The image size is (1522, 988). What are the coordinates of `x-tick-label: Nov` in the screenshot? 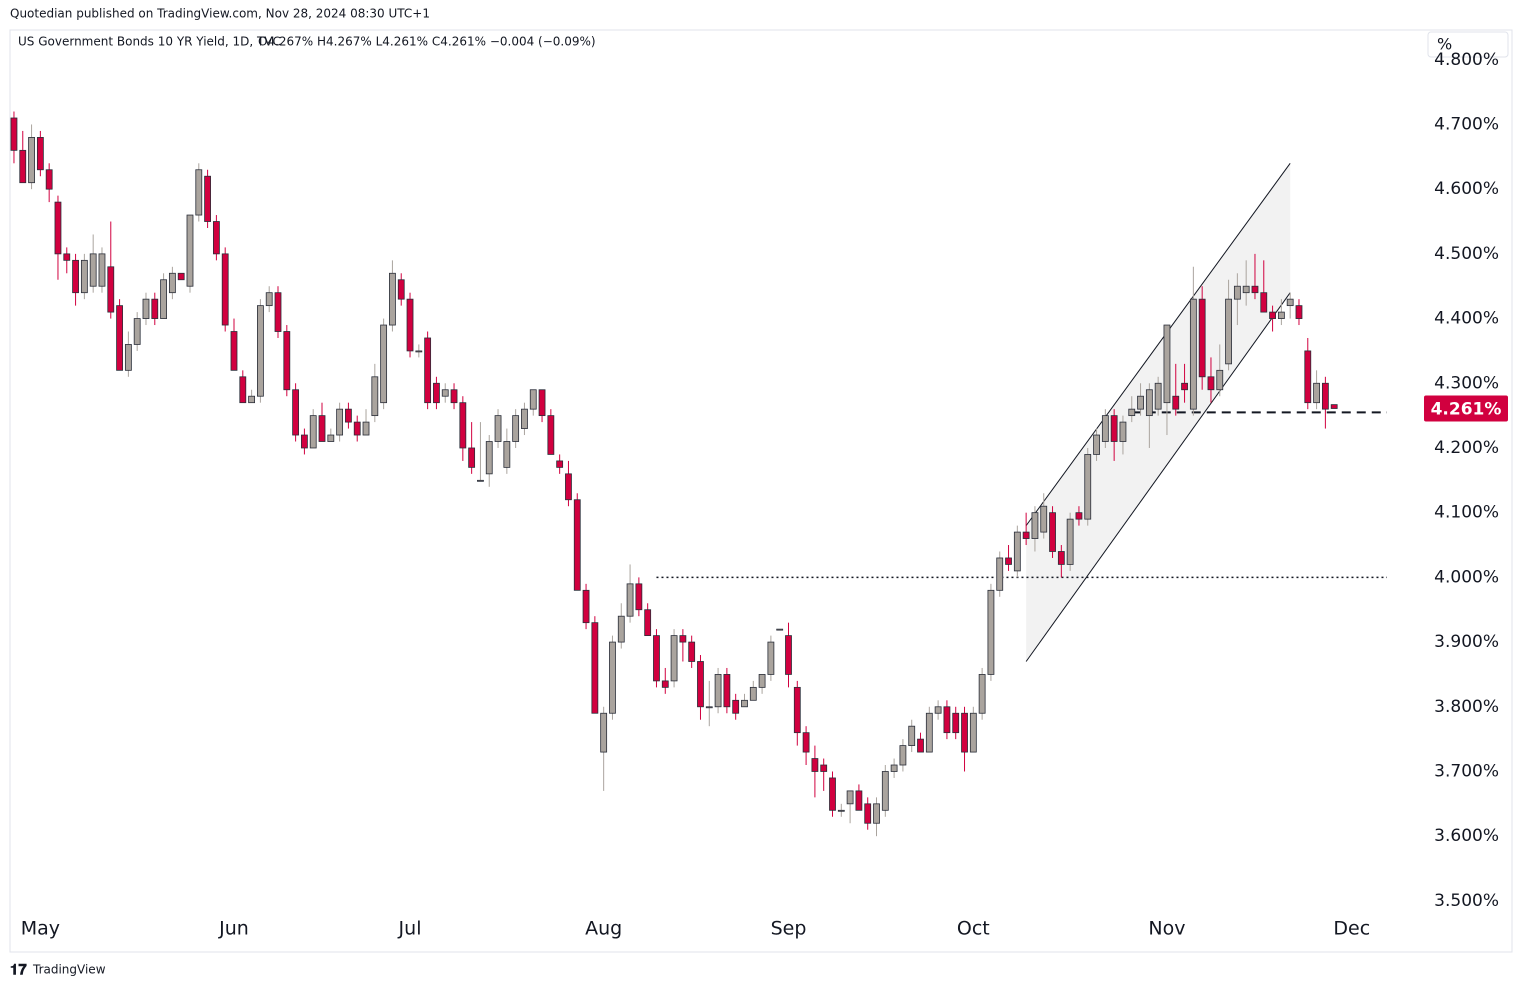 It's located at (1166, 929).